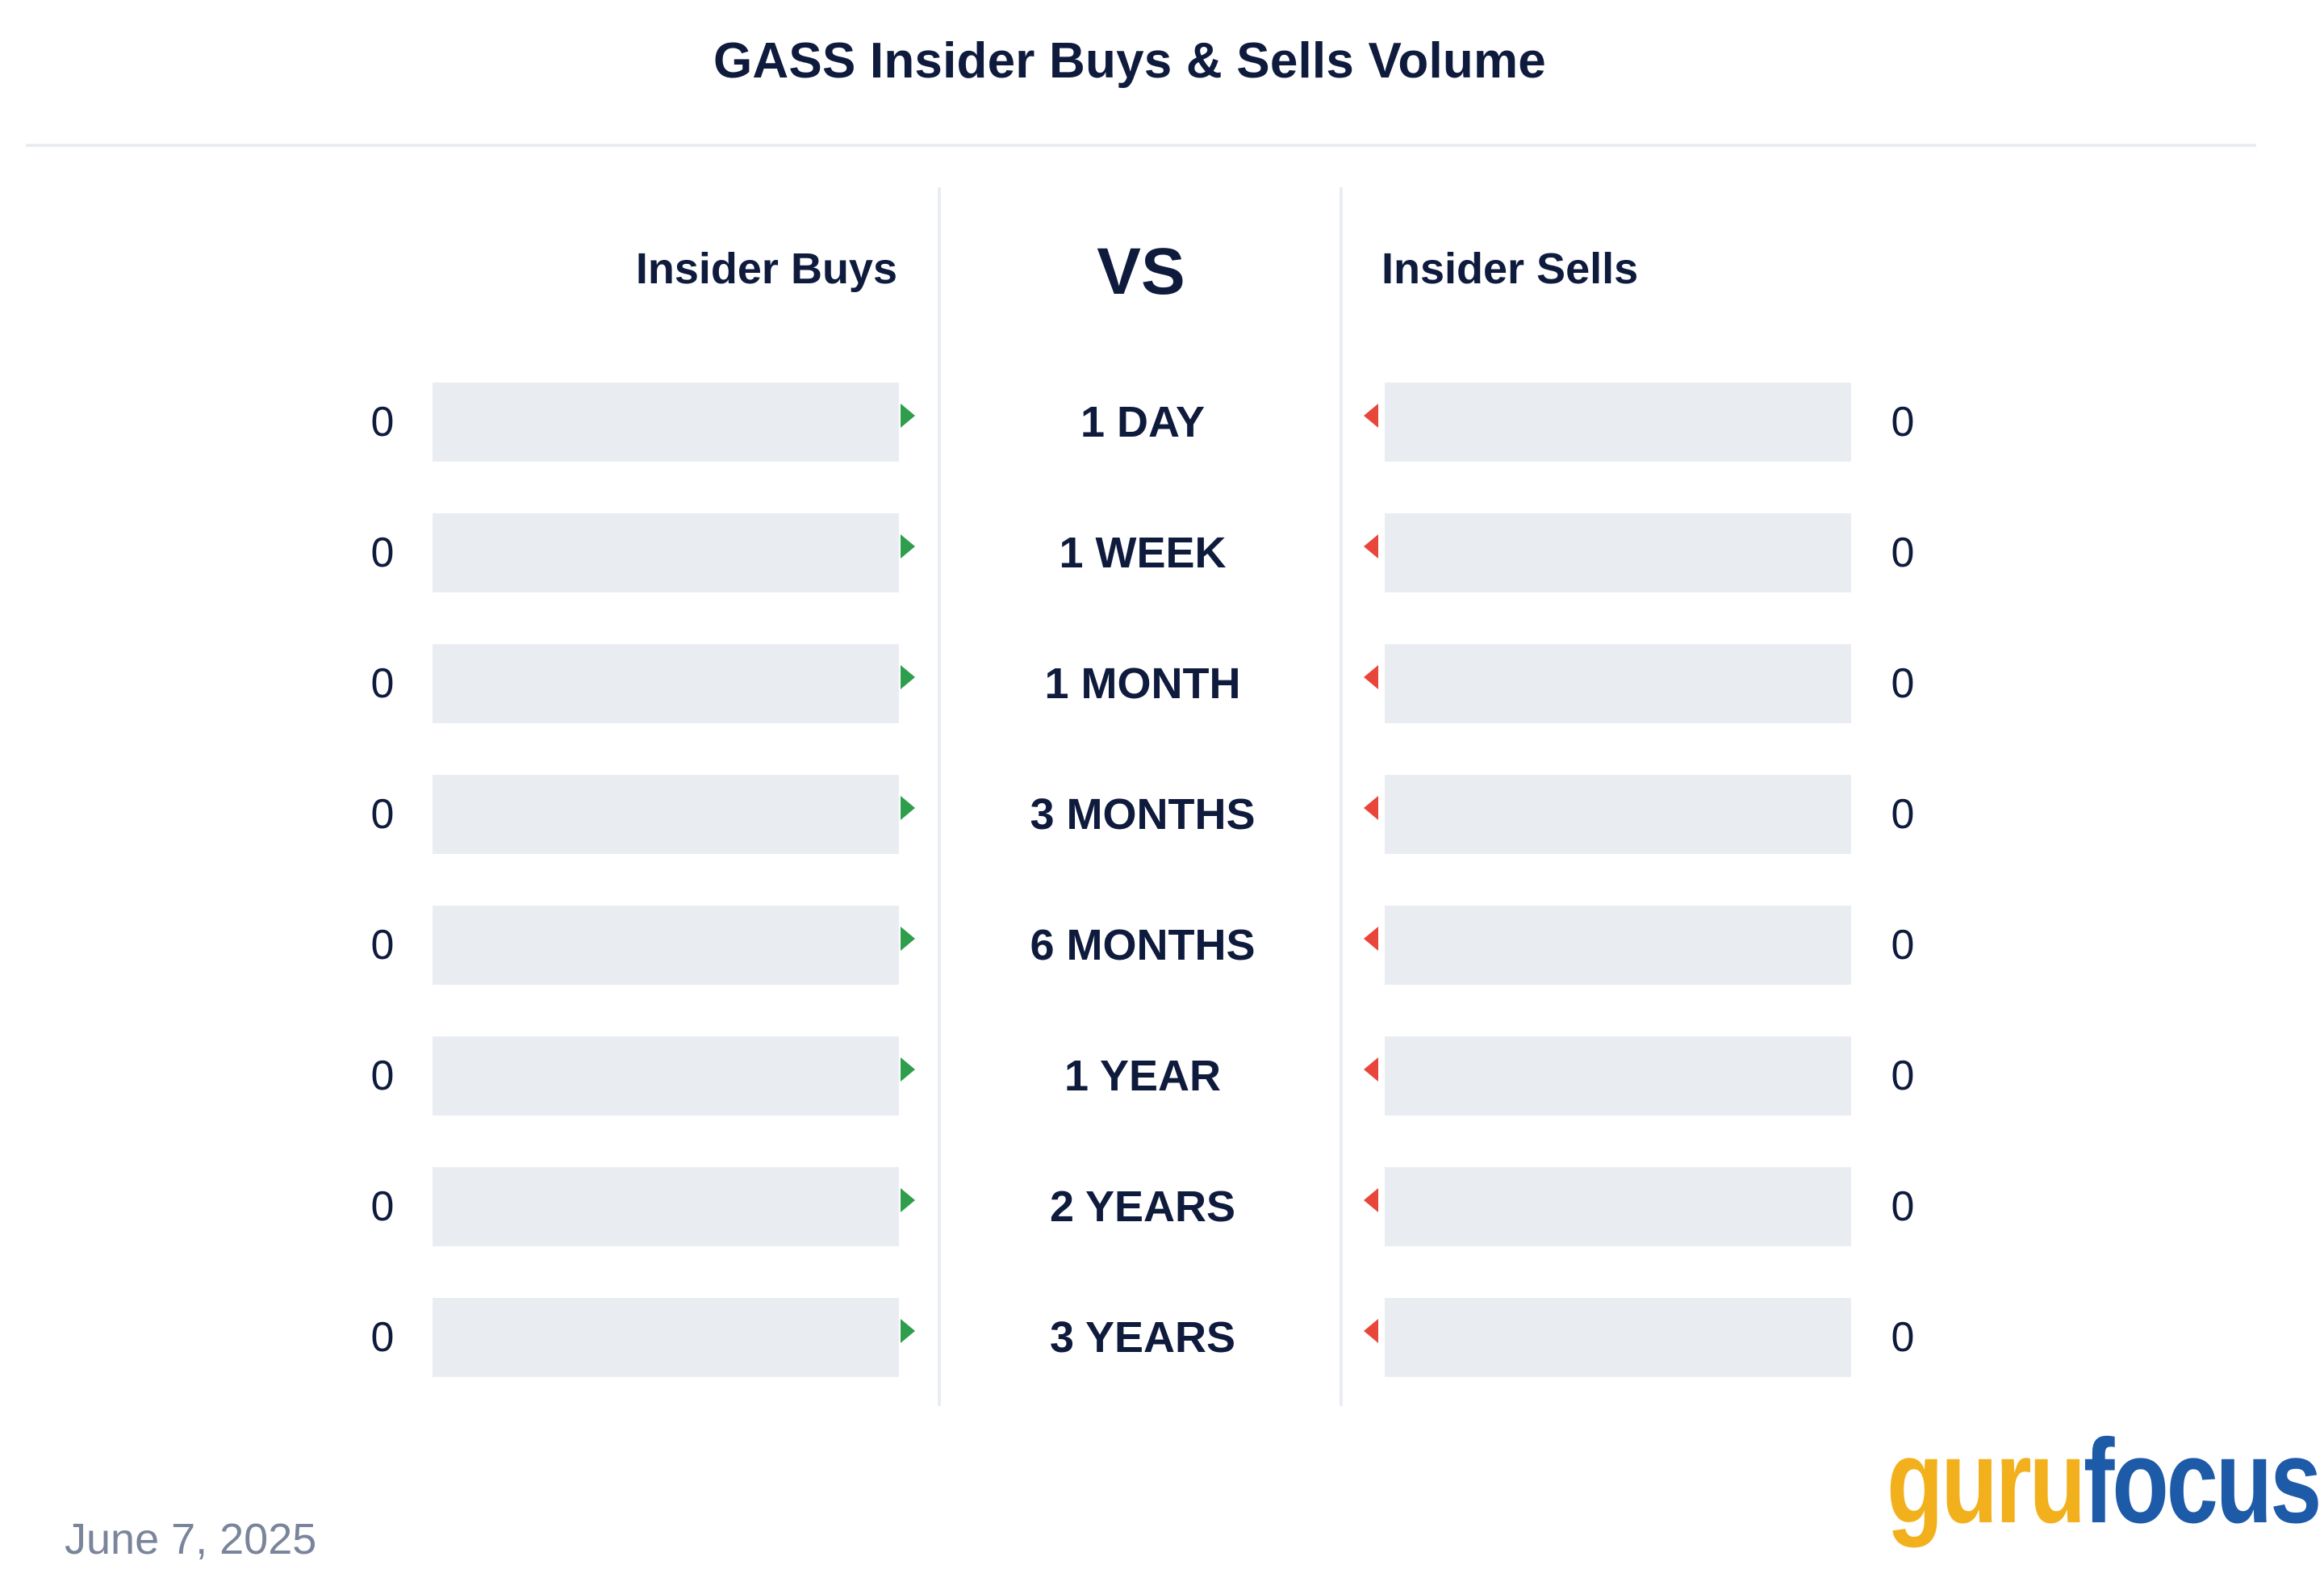 The width and height of the screenshot is (2324, 1582). I want to click on divider-right, so click(1342, 796).